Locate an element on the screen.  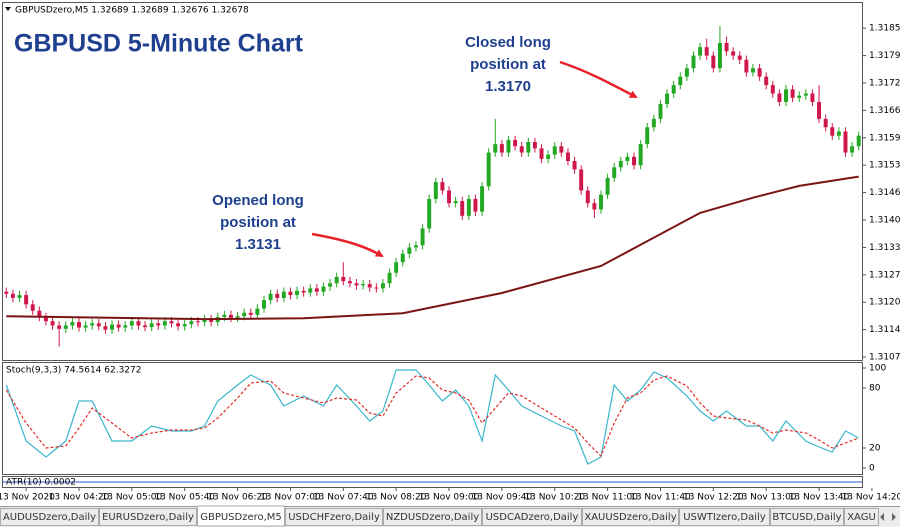
tab-label: XAUUSDzero,Daily is located at coordinates (630, 517).